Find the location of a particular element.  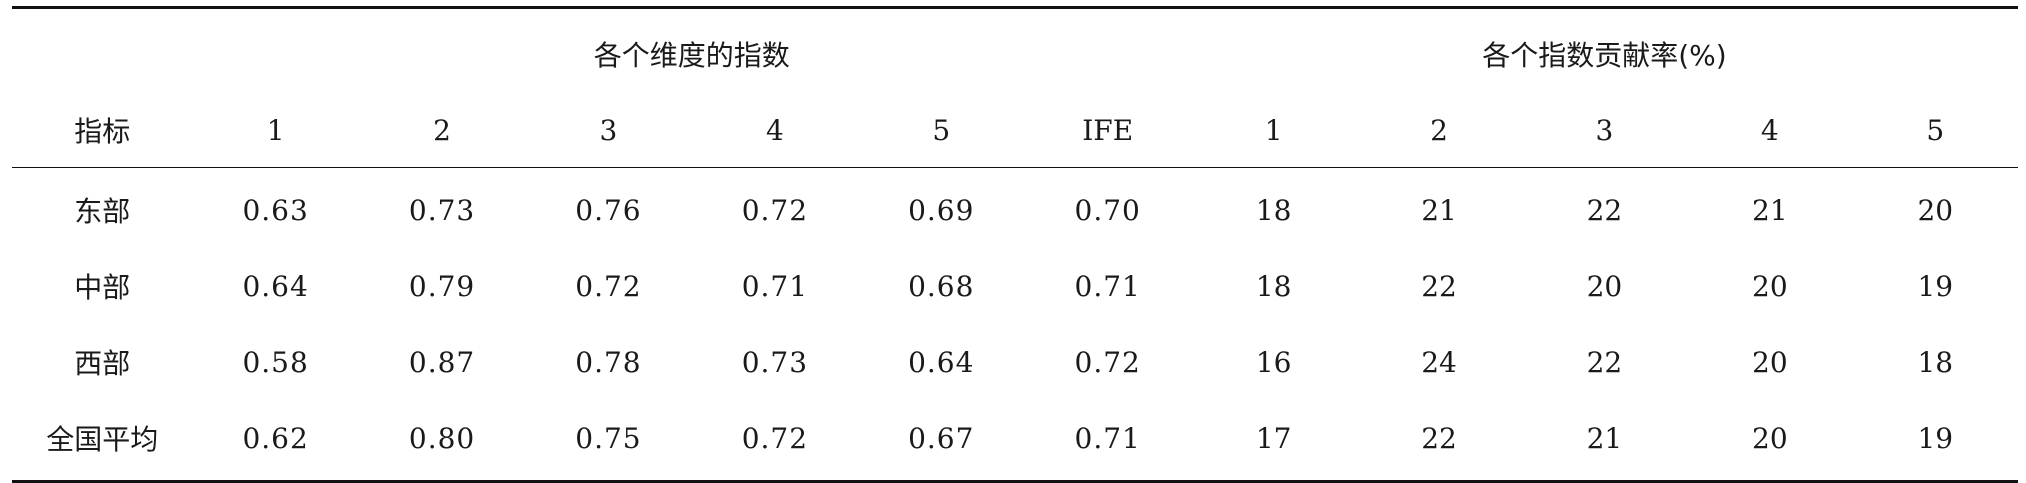

column-header-label: 指标 is located at coordinates (102, 131).